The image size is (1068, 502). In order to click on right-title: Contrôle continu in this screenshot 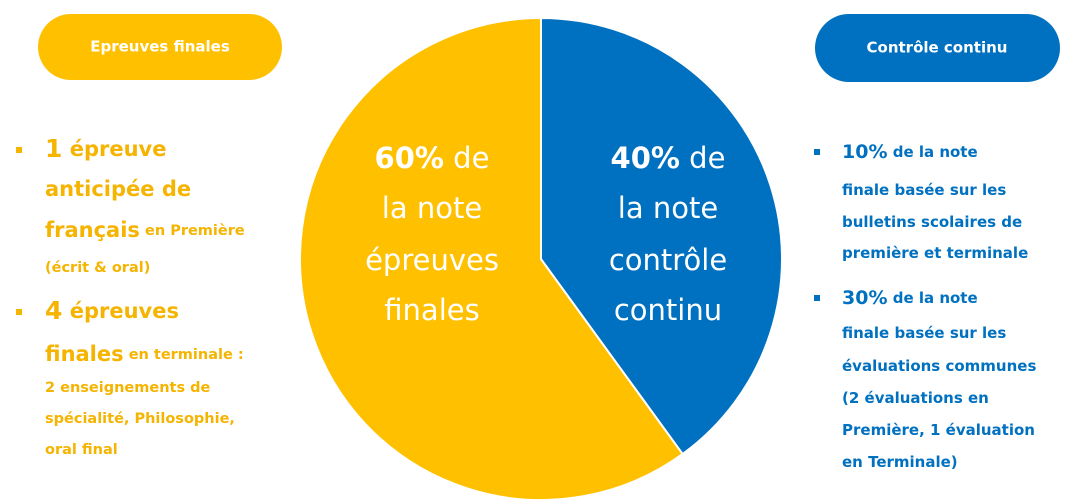, I will do `click(937, 48)`.